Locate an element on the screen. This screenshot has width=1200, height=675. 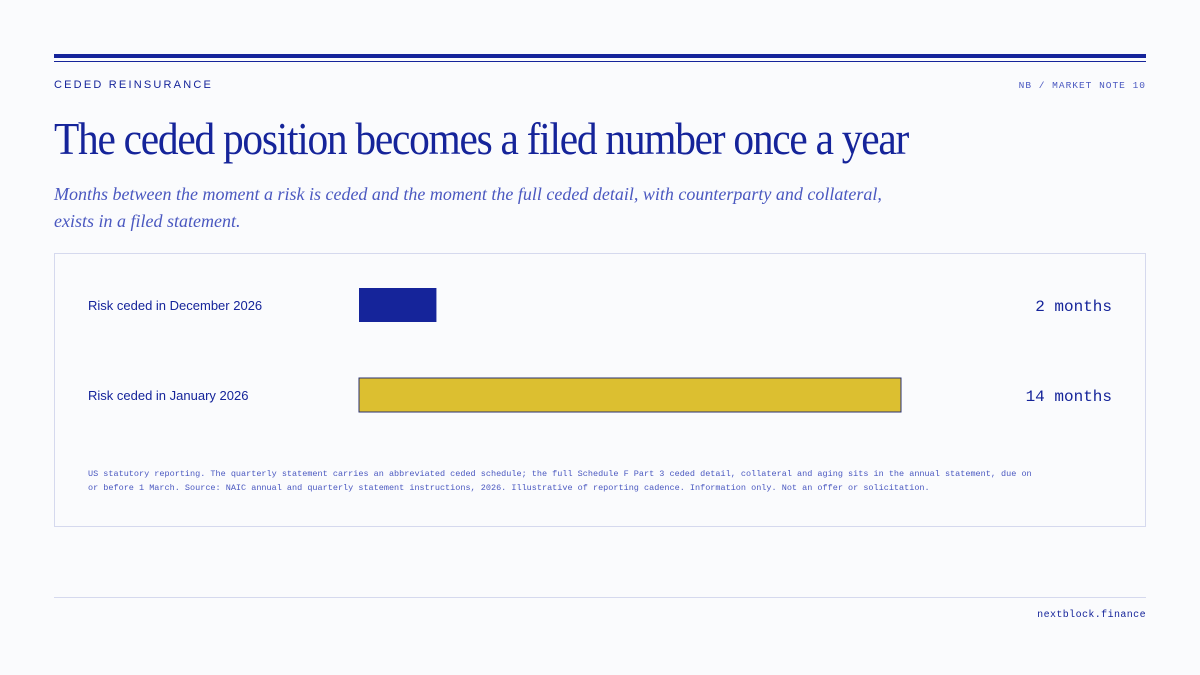
bottom-rule is located at coordinates (600, 597).